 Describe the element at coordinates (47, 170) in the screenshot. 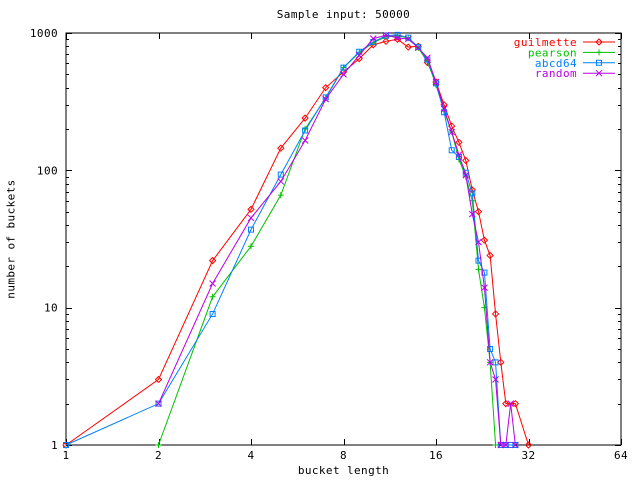

I see `y-tick-label-100: 100` at that location.